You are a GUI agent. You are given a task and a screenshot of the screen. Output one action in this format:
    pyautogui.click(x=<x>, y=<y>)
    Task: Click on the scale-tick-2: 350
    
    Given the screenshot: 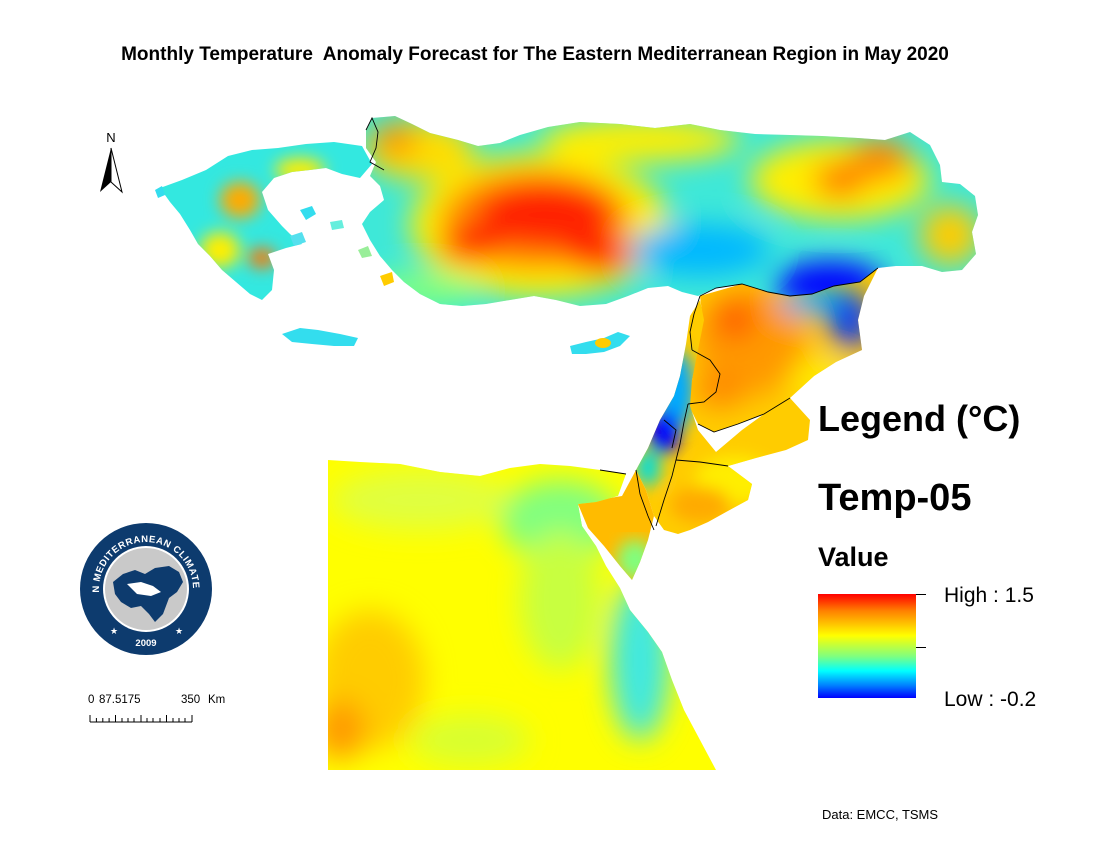 What is the action you would take?
    pyautogui.click(x=191, y=700)
    